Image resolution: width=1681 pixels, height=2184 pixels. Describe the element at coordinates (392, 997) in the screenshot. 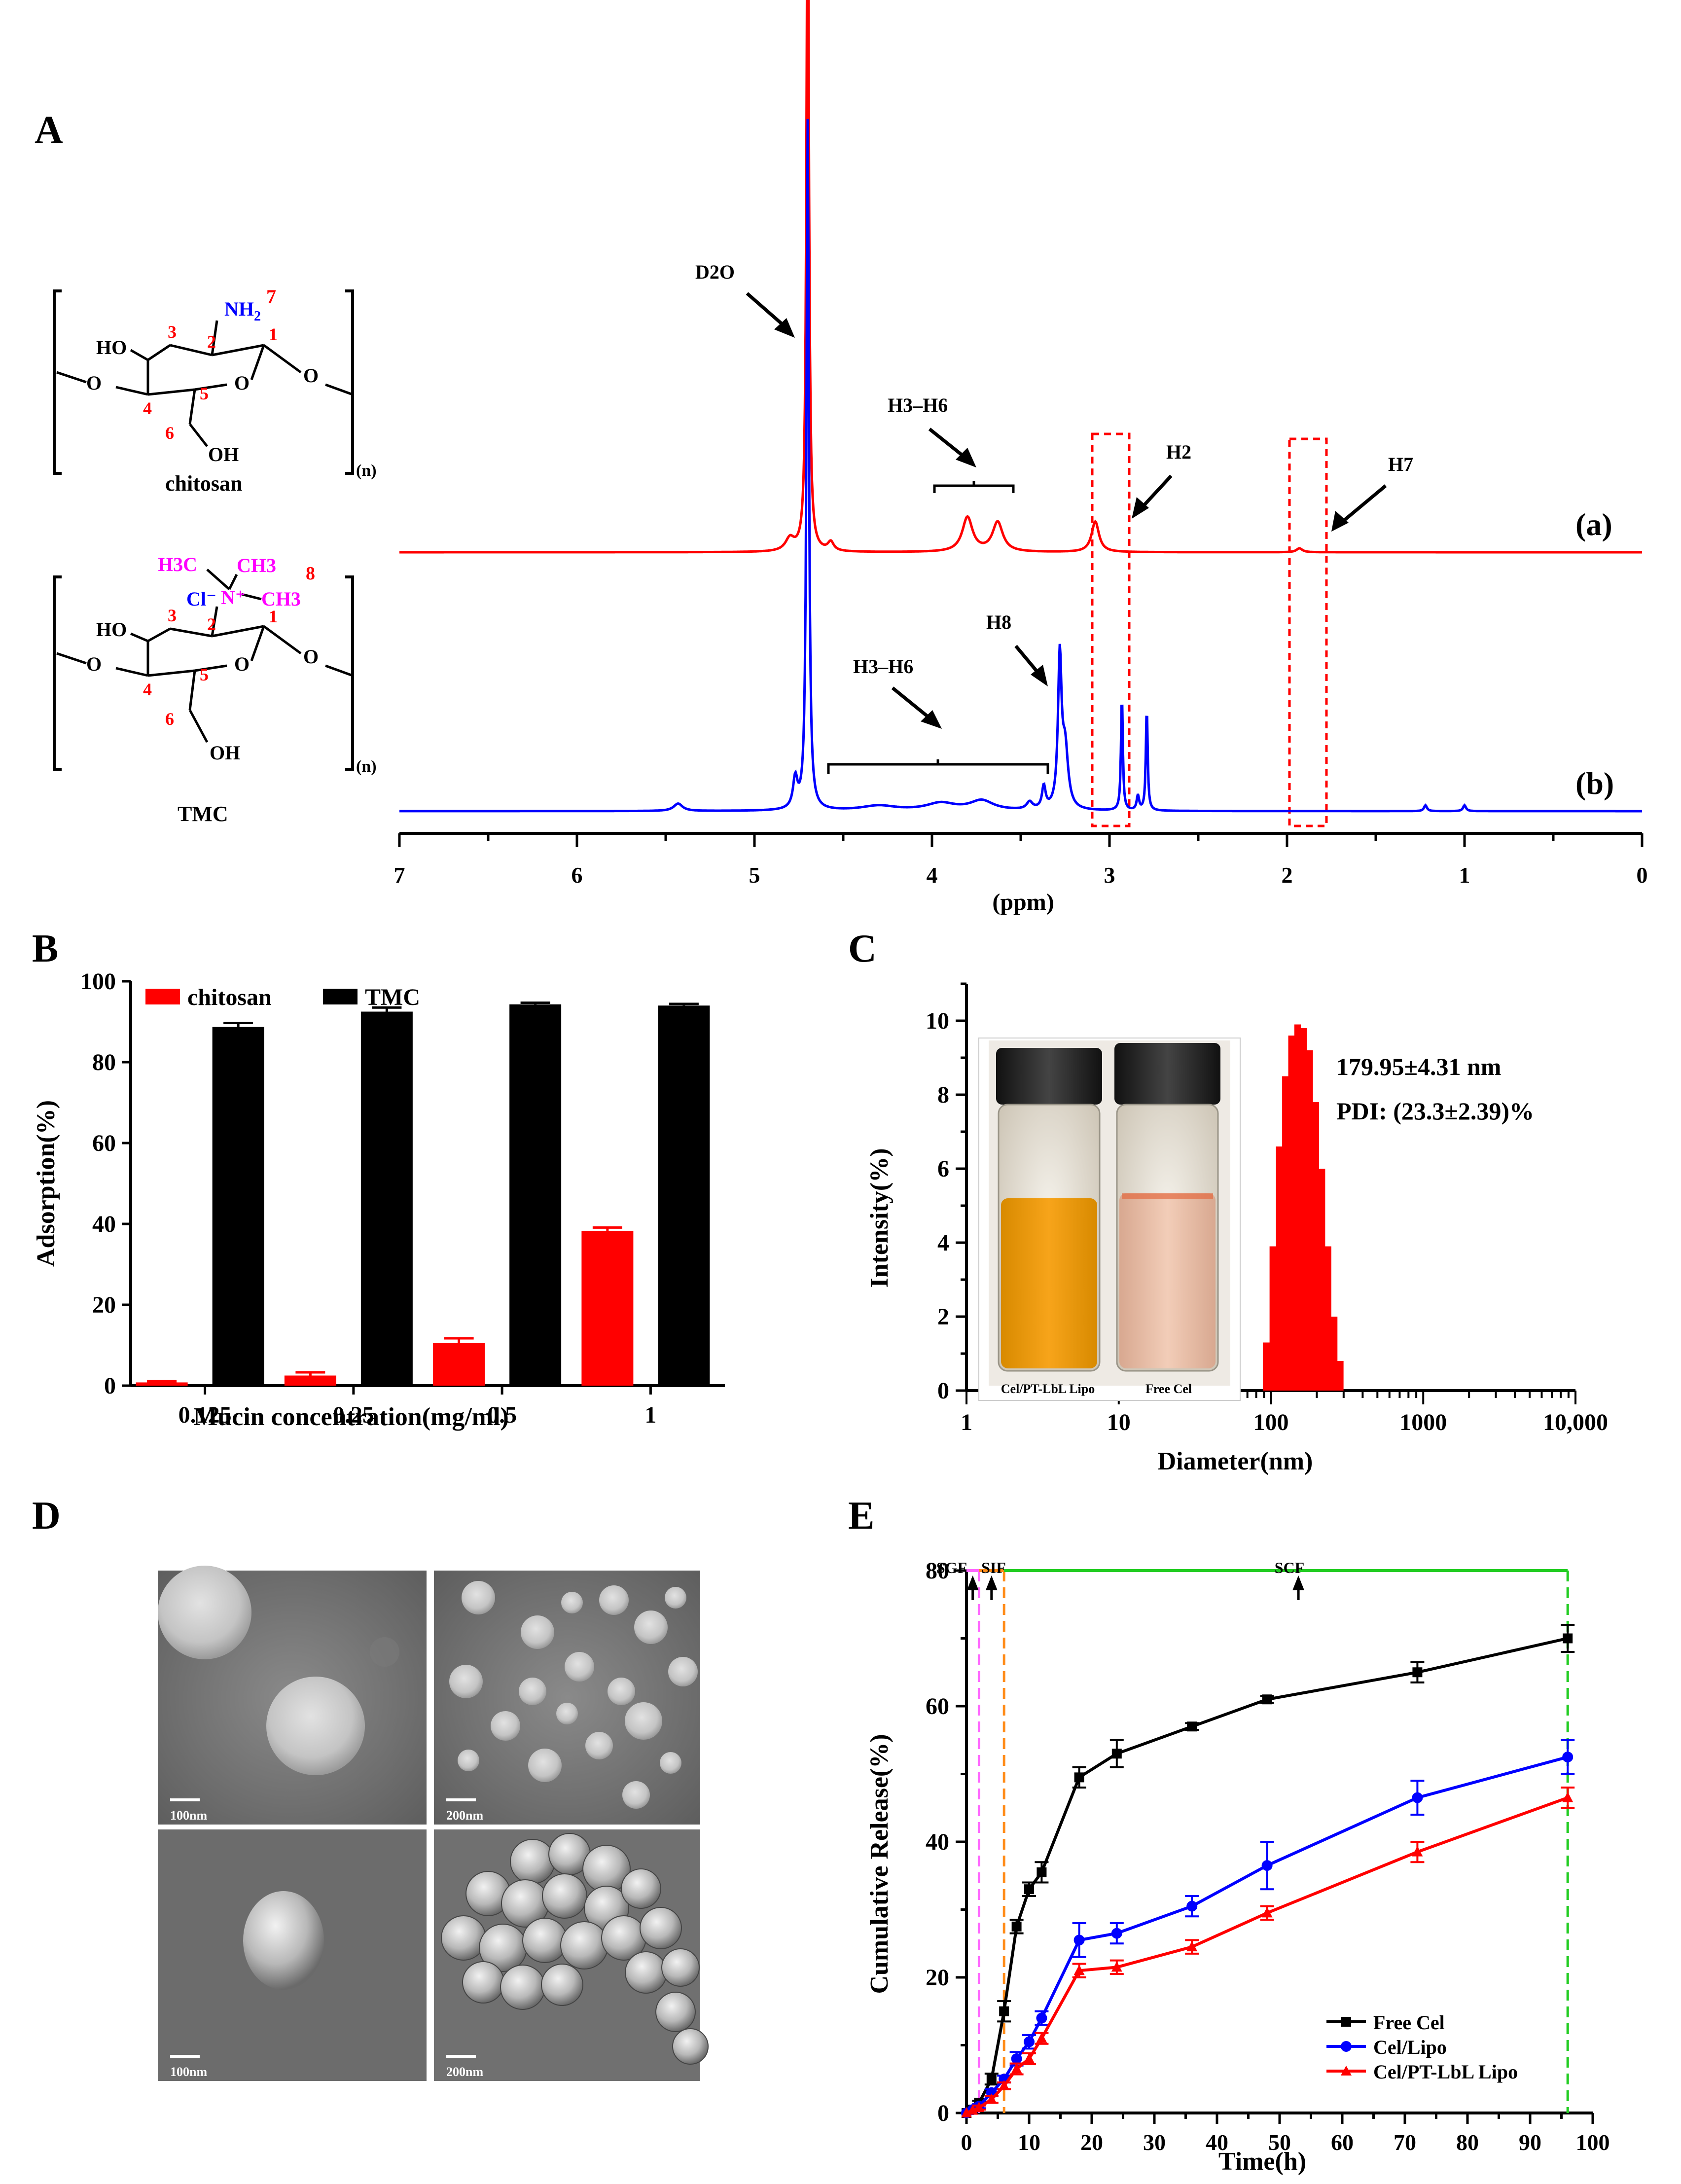

I see `legend-label-tmc: TMC` at that location.